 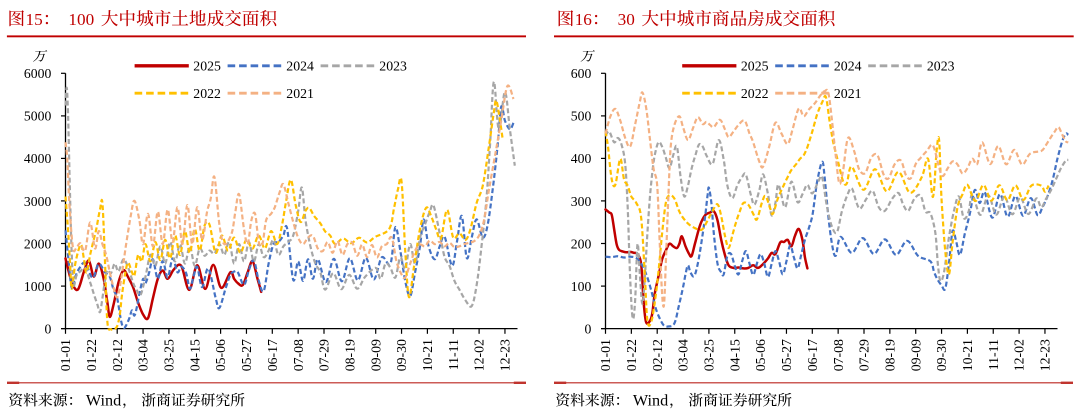 I want to click on svg-text: 3000, so click(x=38, y=201).